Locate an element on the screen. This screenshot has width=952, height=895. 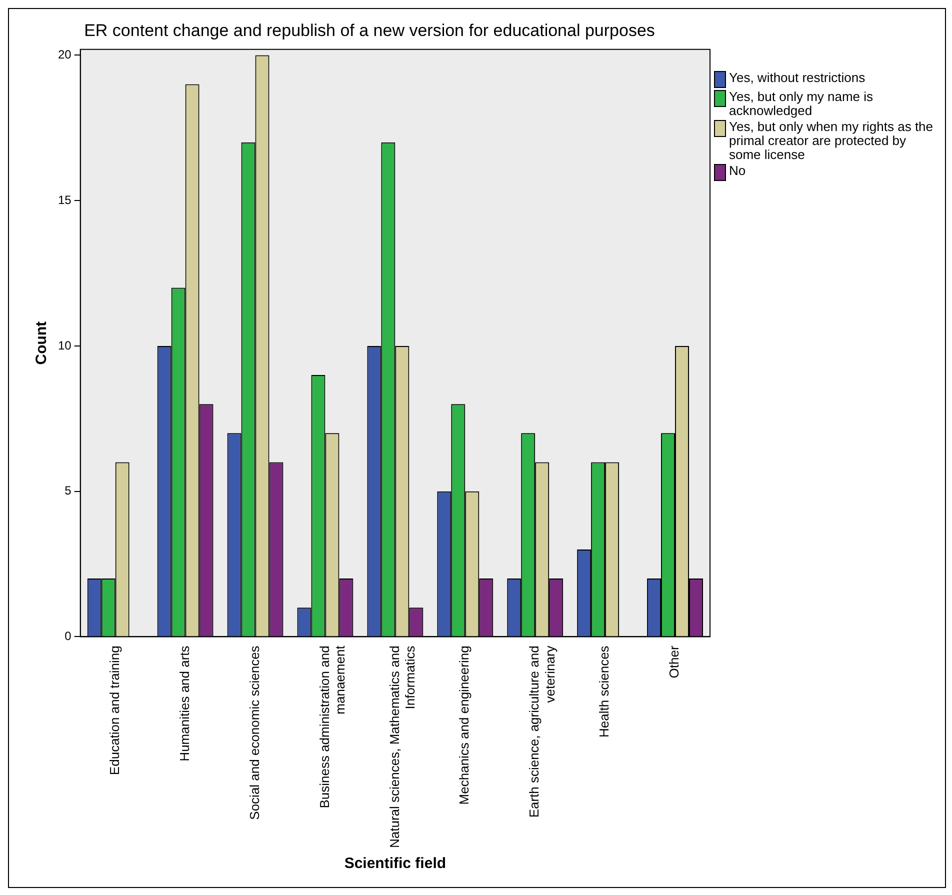
x-tick-label: Other is located at coordinates (674, 661).